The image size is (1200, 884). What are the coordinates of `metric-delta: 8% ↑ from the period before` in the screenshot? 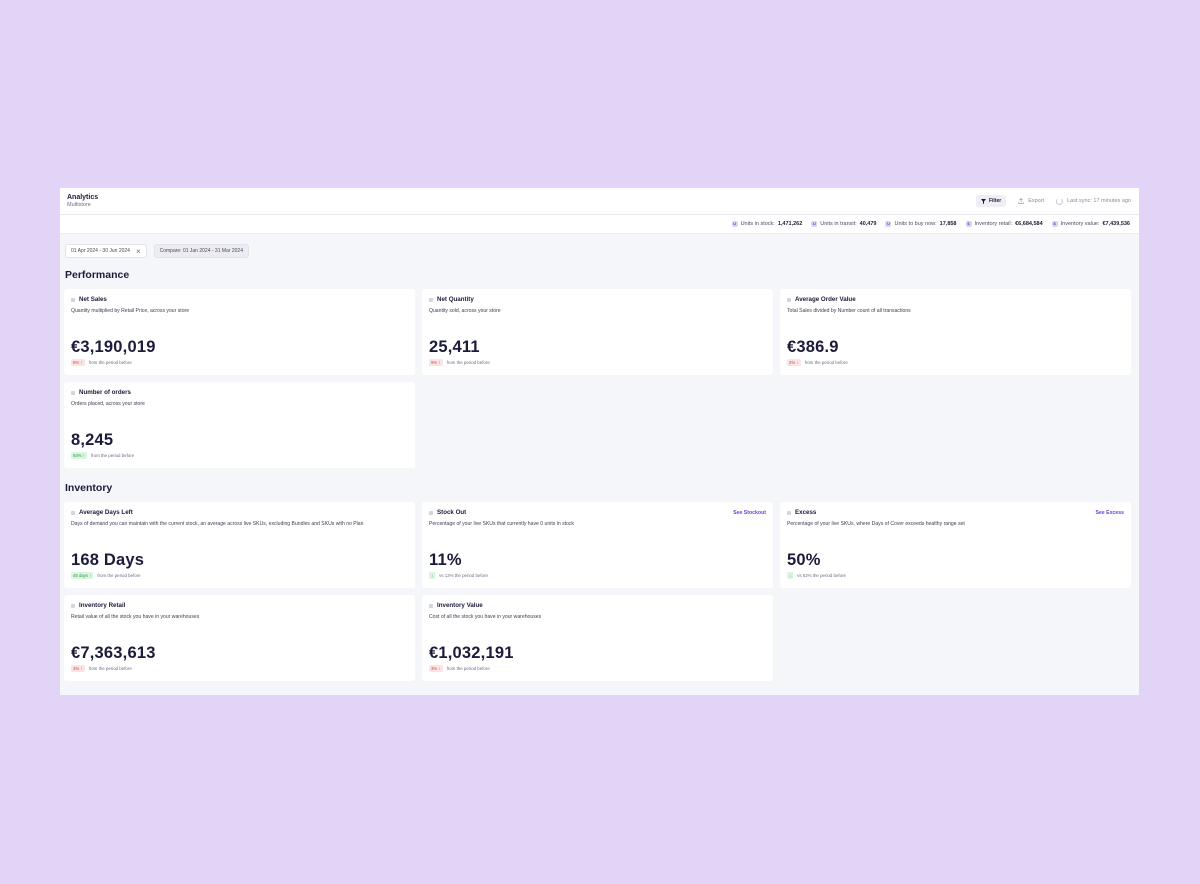 It's located at (101, 362).